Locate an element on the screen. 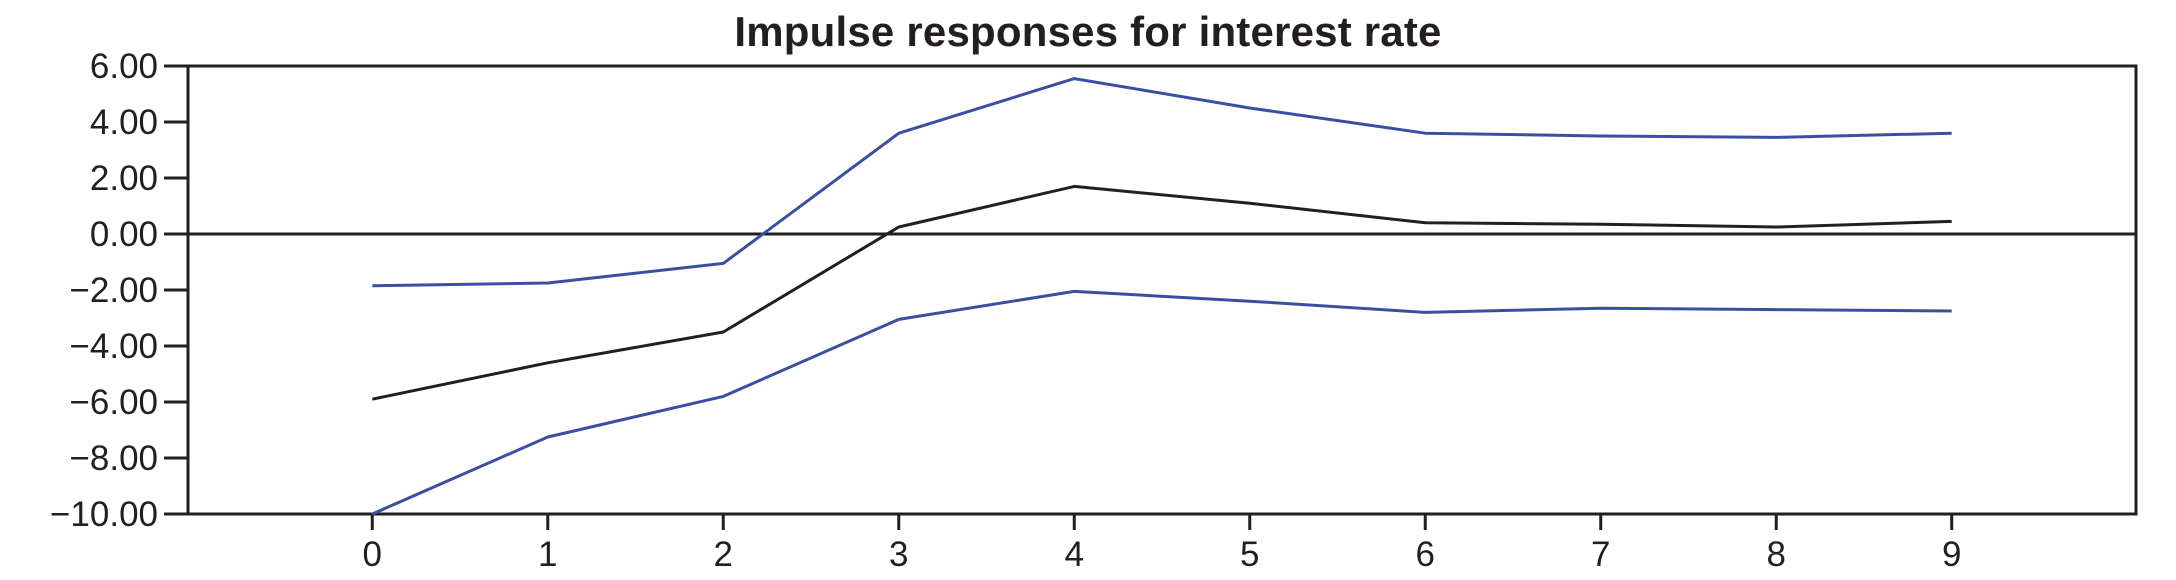  x-tick-label: 5 is located at coordinates (1249, 554).